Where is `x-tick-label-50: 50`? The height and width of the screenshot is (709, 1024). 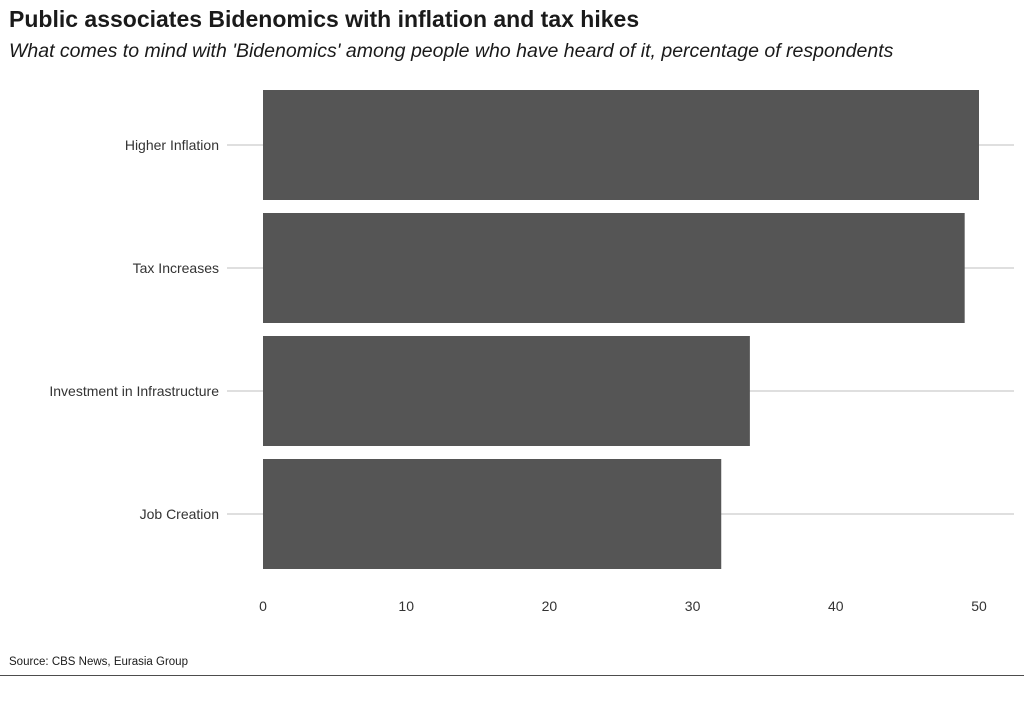
x-tick-label-50: 50 is located at coordinates (979, 606).